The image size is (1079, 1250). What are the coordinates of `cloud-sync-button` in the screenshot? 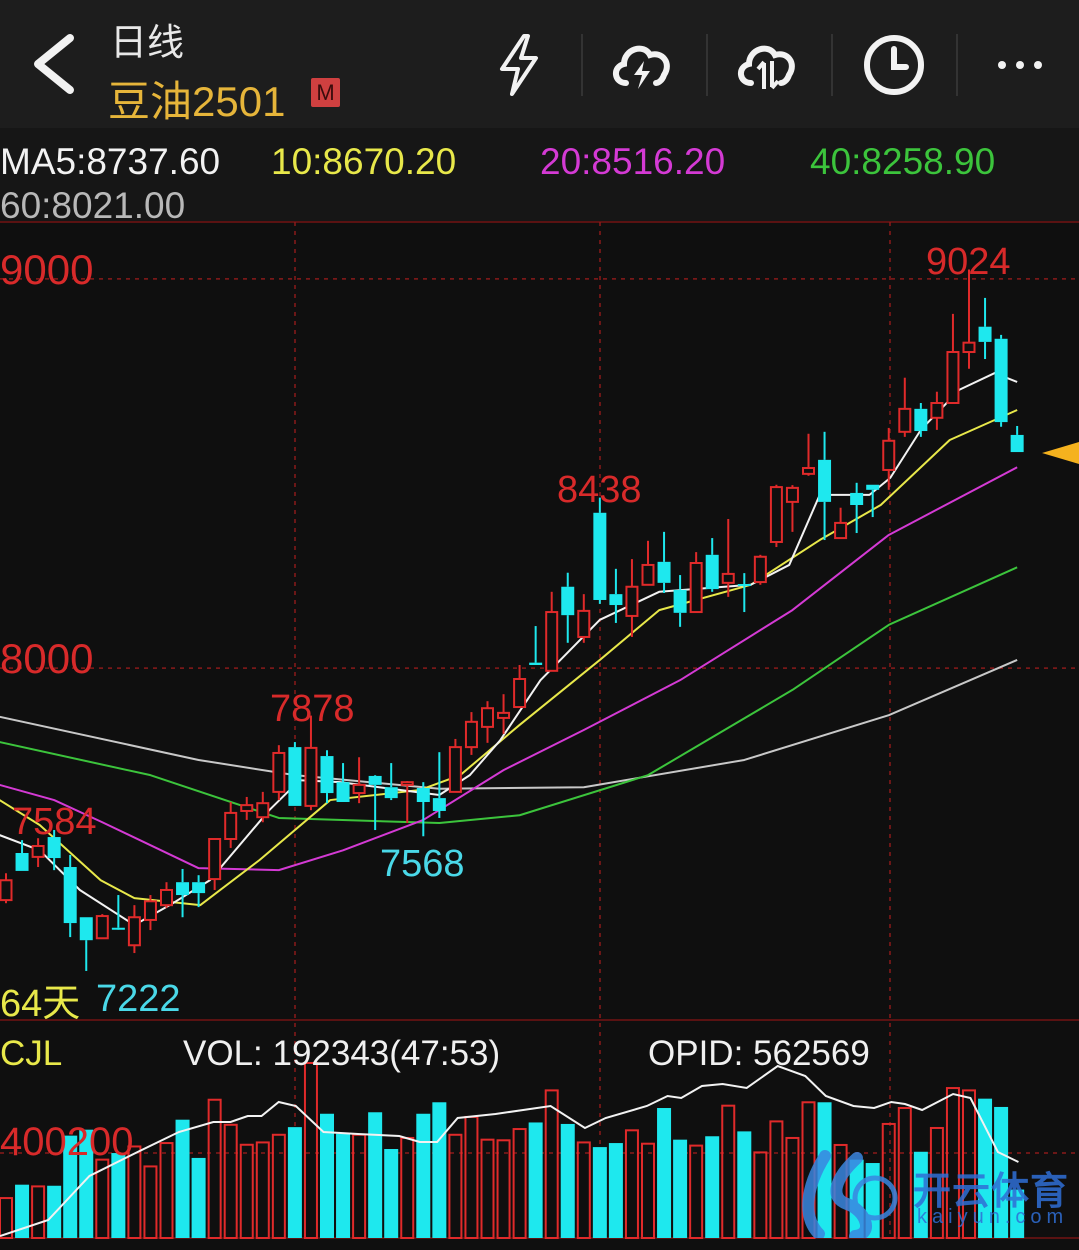 It's located at (768, 65).